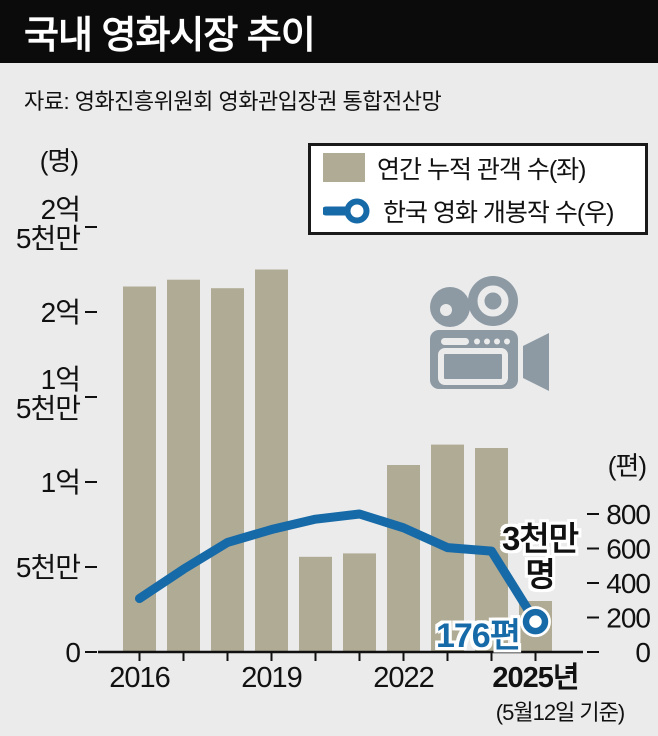 The height and width of the screenshot is (736, 658). I want to click on legend-item-releases: 한국 영화 개봉작 수(우), so click(484, 211).